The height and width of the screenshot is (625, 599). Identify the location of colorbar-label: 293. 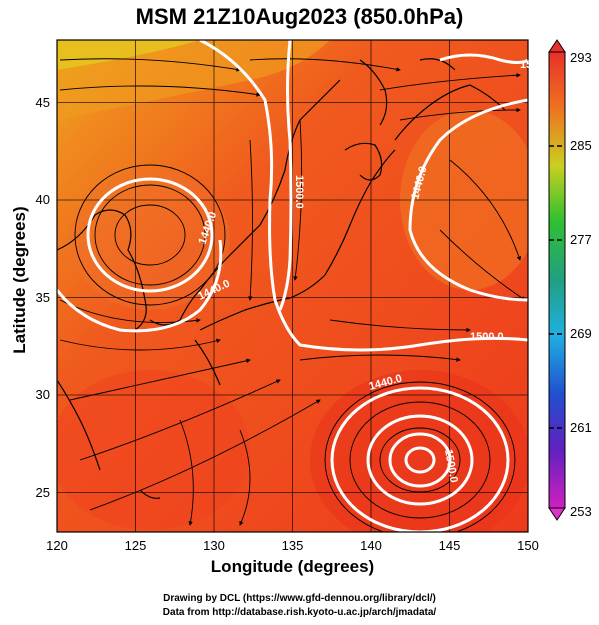
(581, 57).